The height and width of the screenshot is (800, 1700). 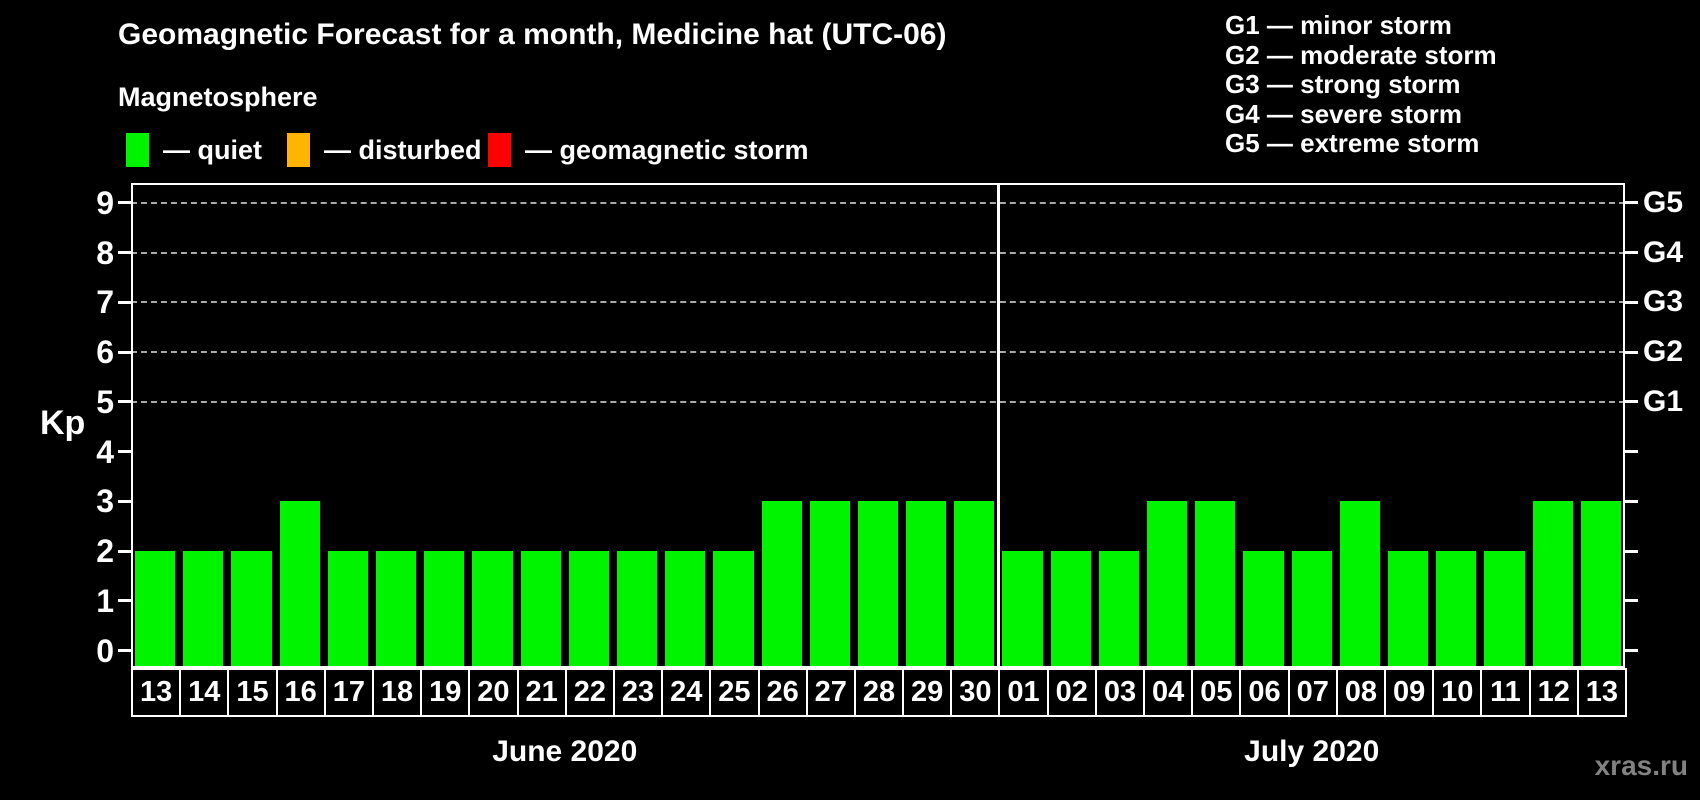 What do you see at coordinates (878, 352) in the screenshot?
I see `gridline-g6` at bounding box center [878, 352].